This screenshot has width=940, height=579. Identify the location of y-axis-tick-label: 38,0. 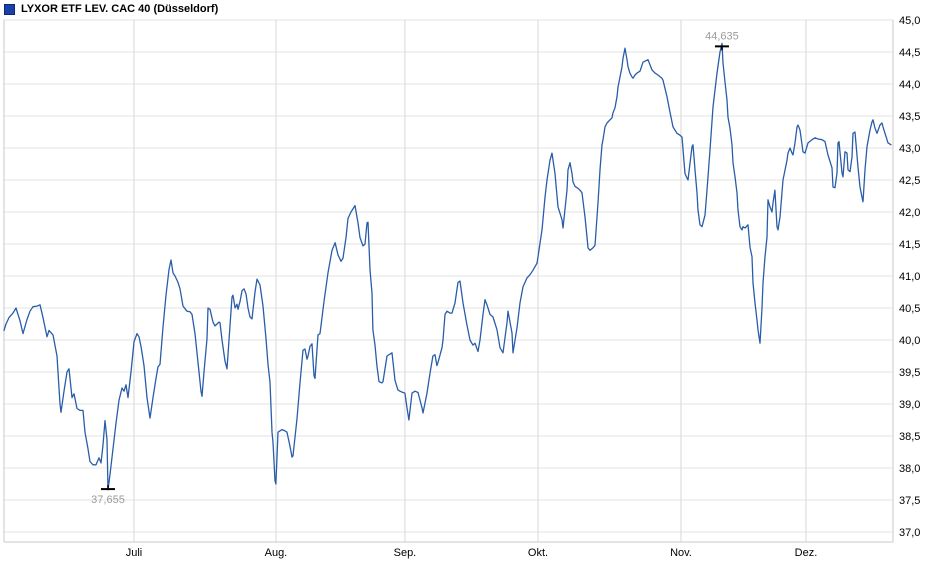
(909, 469).